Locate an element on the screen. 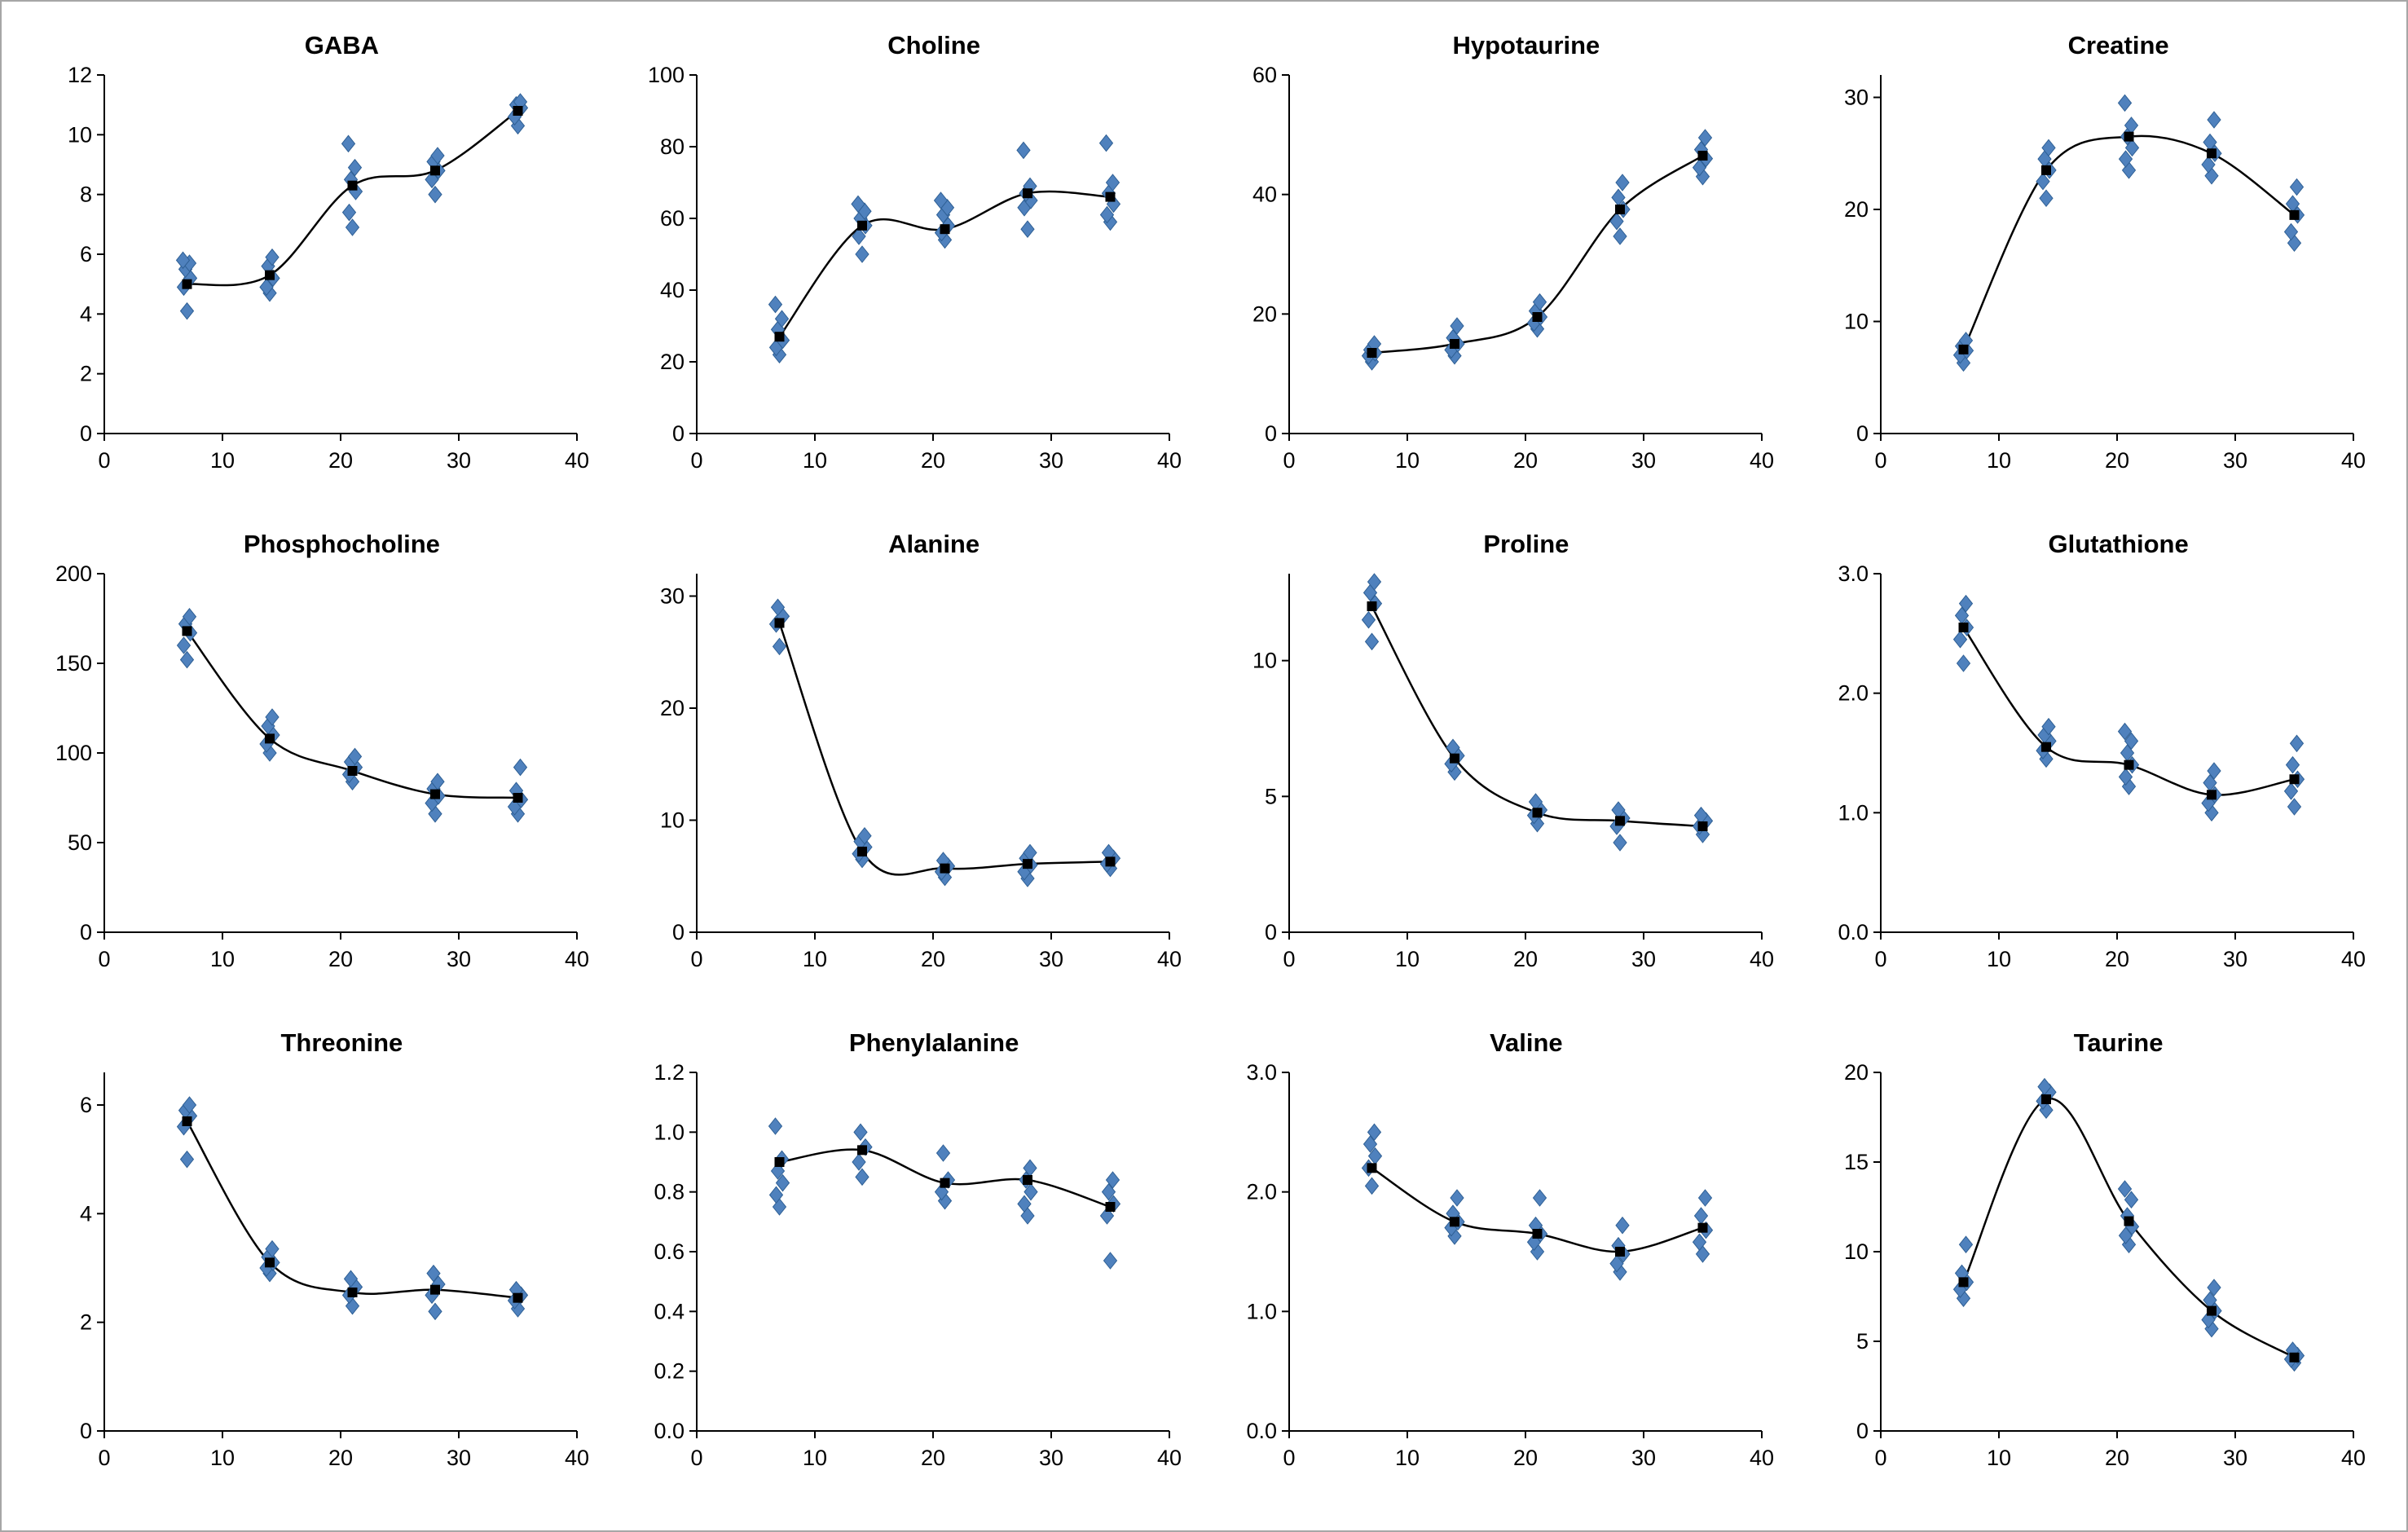 This screenshot has width=2408, height=1532. y-tick-label: 0.4 is located at coordinates (670, 1311).